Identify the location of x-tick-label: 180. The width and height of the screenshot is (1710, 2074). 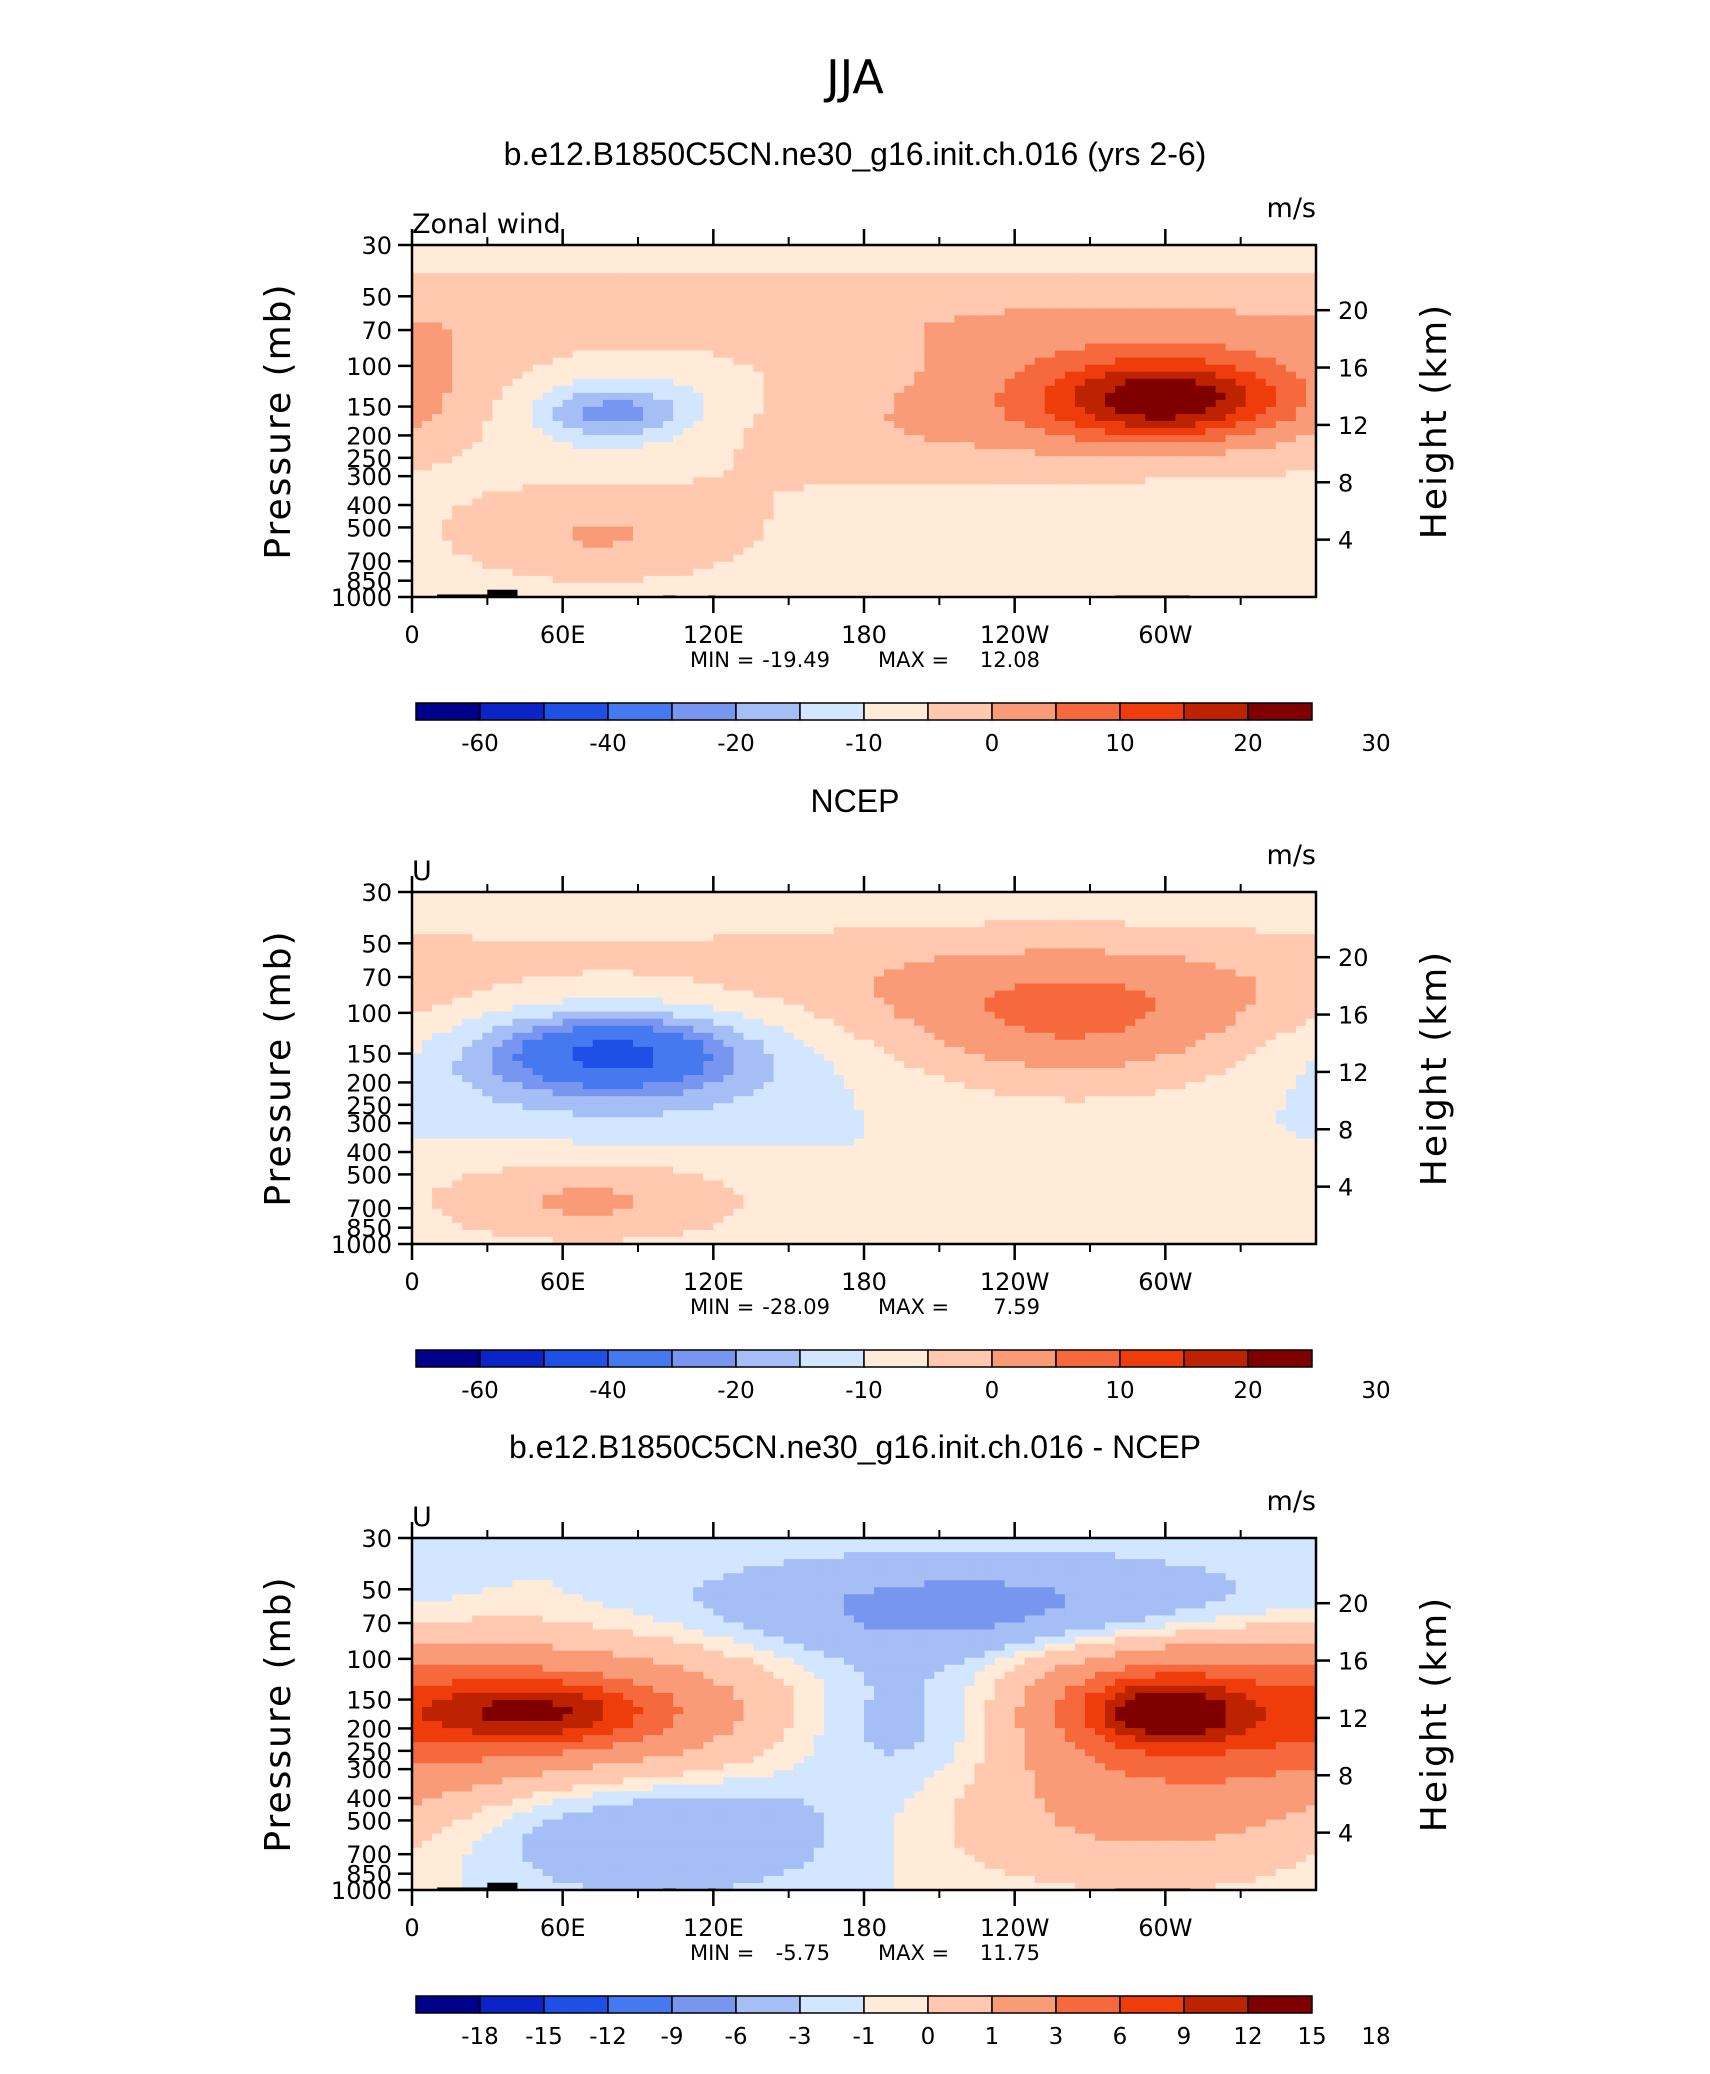
(864, 635).